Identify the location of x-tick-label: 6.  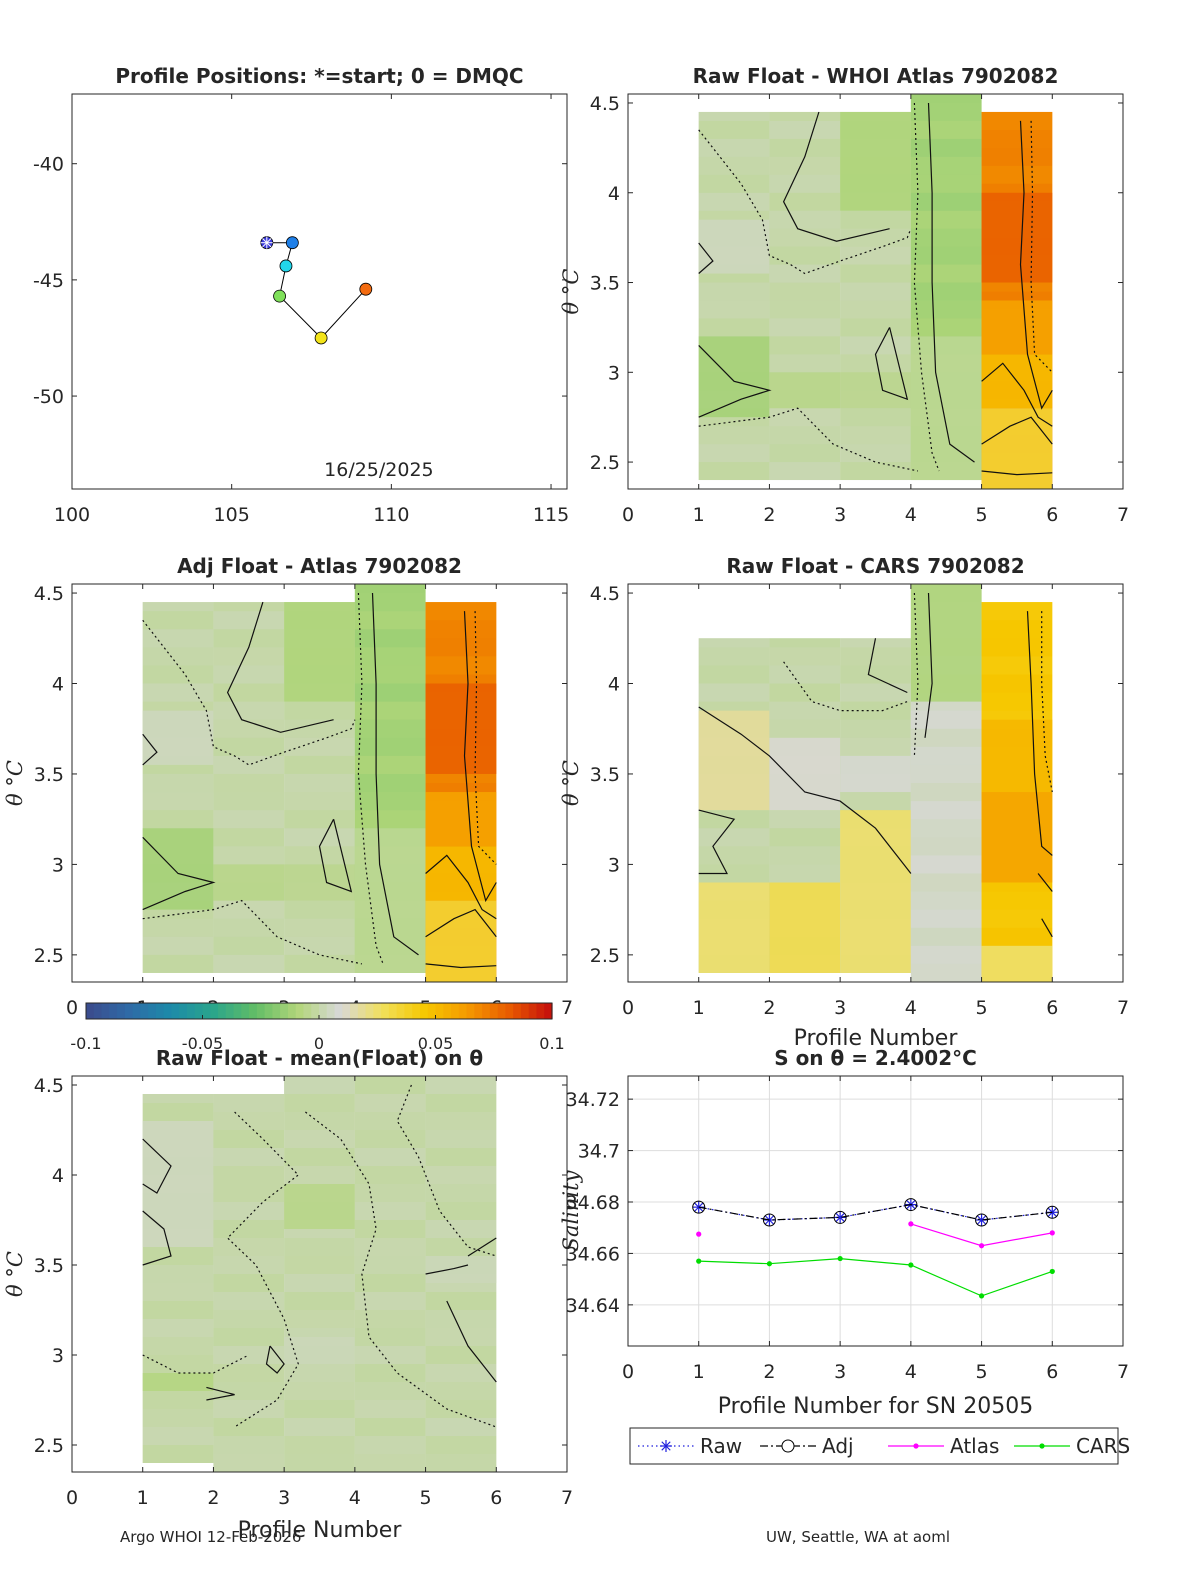
(1052, 1372).